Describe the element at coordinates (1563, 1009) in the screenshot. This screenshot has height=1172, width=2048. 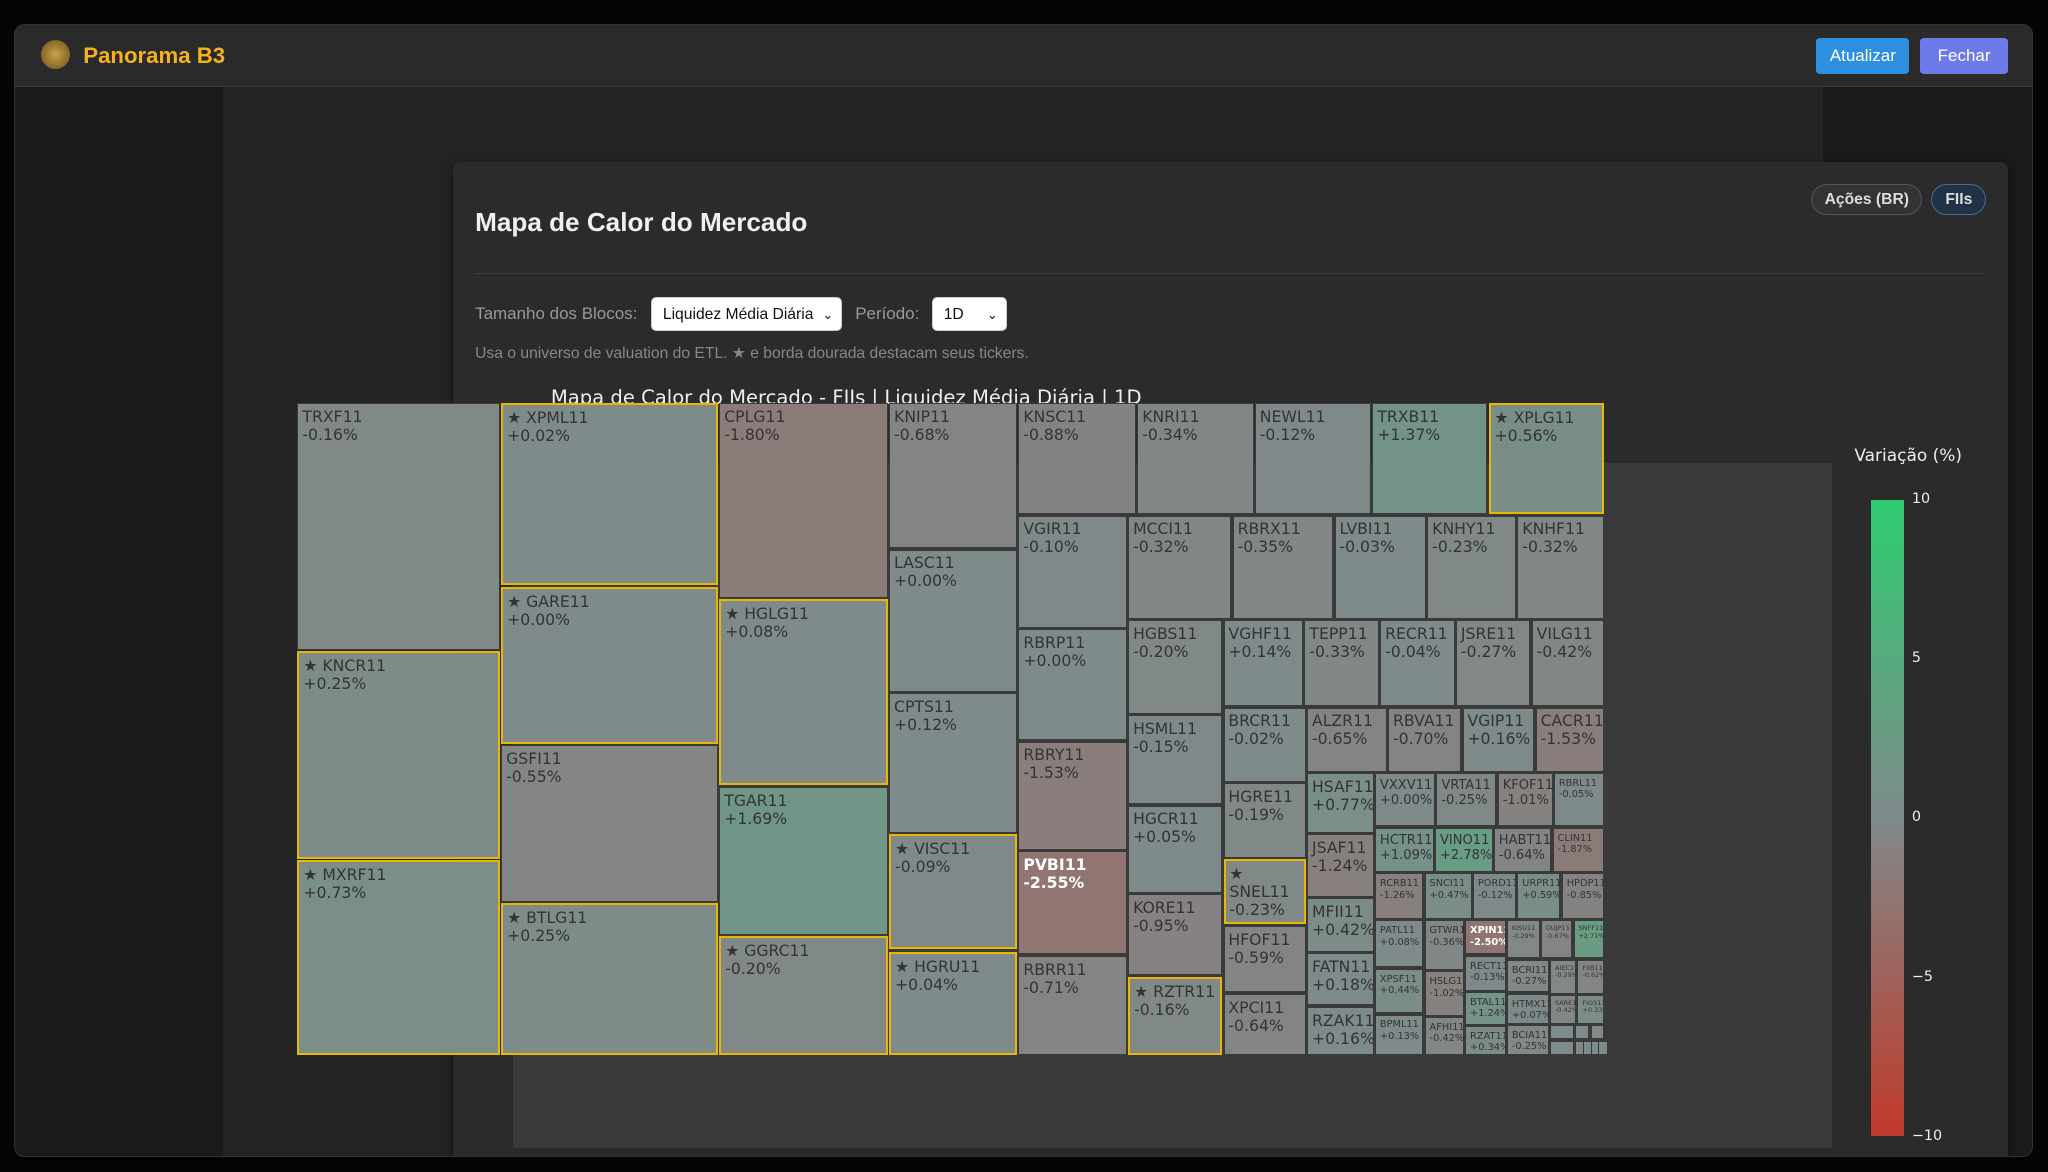
I see `treemap-cell: SARE11-0.42%` at that location.